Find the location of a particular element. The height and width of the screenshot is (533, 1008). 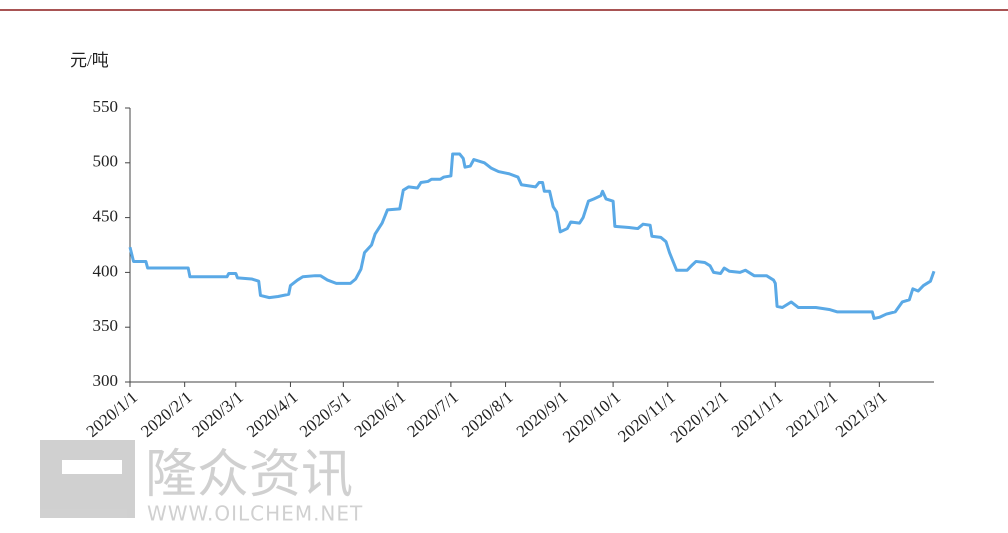

x-tick-label: 2020/8/1 is located at coordinates (487, 414).